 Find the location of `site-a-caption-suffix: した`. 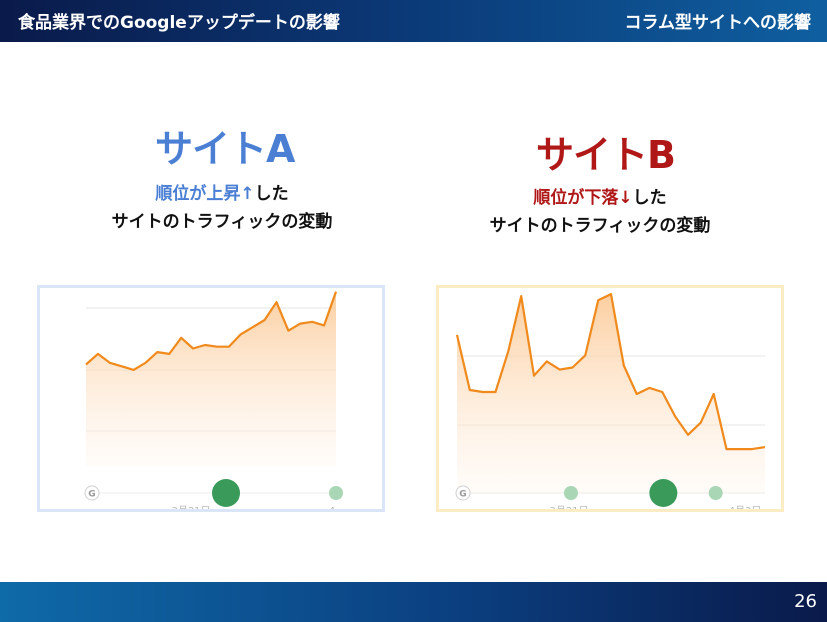

site-a-caption-suffix: した is located at coordinates (271, 194).